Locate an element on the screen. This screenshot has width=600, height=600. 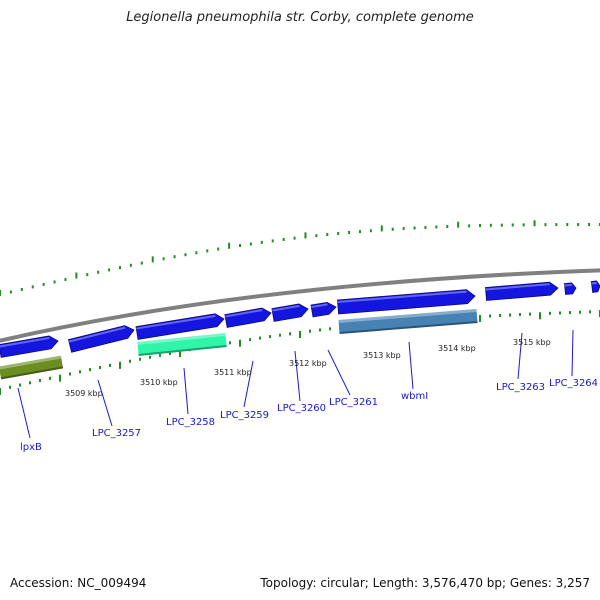
gene-bar-shadow is located at coordinates (182, 350).